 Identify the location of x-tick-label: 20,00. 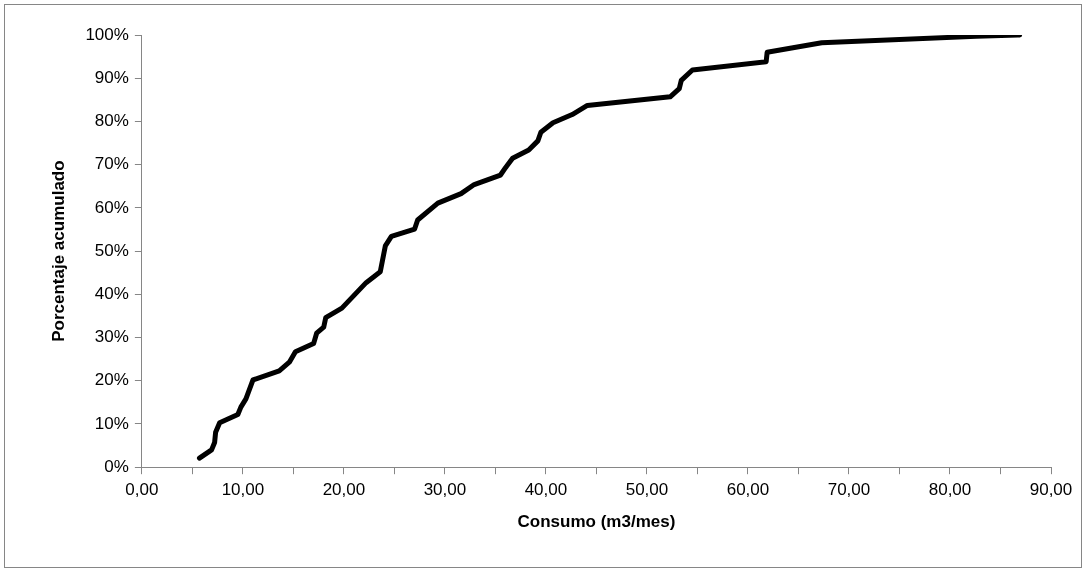
(344, 490).